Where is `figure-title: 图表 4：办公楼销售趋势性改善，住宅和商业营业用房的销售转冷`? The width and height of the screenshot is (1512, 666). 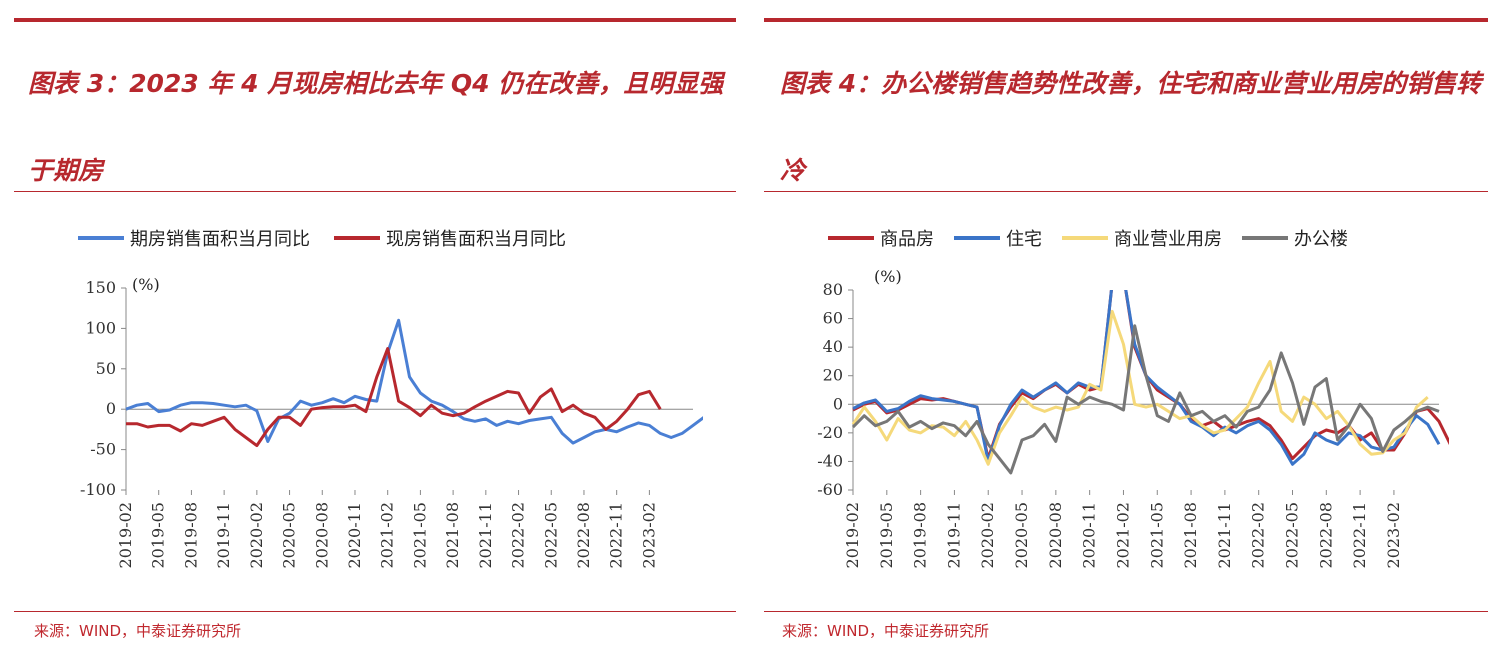
figure-title: 图表 4：办公楼销售趋势性改善，住宅和商业营业用房的销售转冷 is located at coordinates (1131, 127).